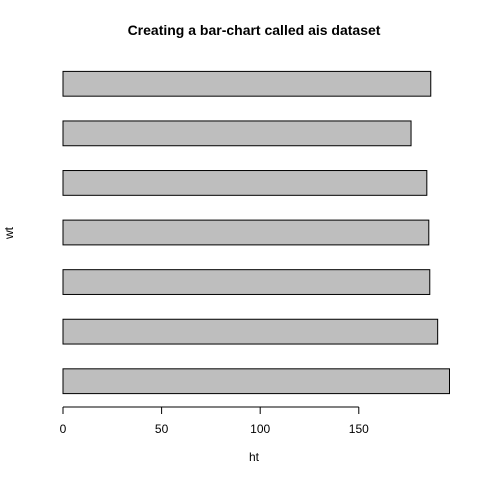 The width and height of the screenshot is (480, 480). I want to click on x-tick-label: 150, so click(359, 429).